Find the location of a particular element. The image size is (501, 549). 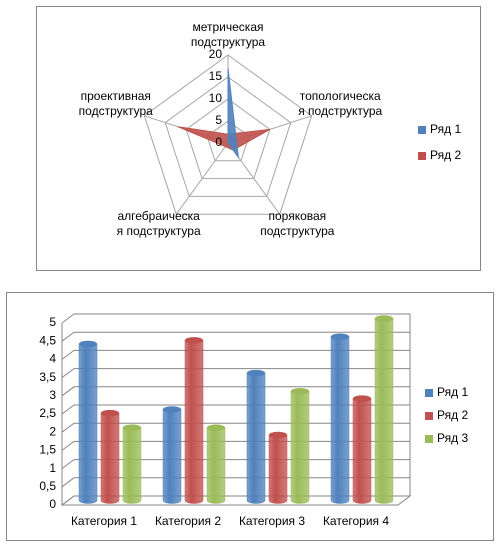

y-tick-label: 4 is located at coordinates (52, 359).